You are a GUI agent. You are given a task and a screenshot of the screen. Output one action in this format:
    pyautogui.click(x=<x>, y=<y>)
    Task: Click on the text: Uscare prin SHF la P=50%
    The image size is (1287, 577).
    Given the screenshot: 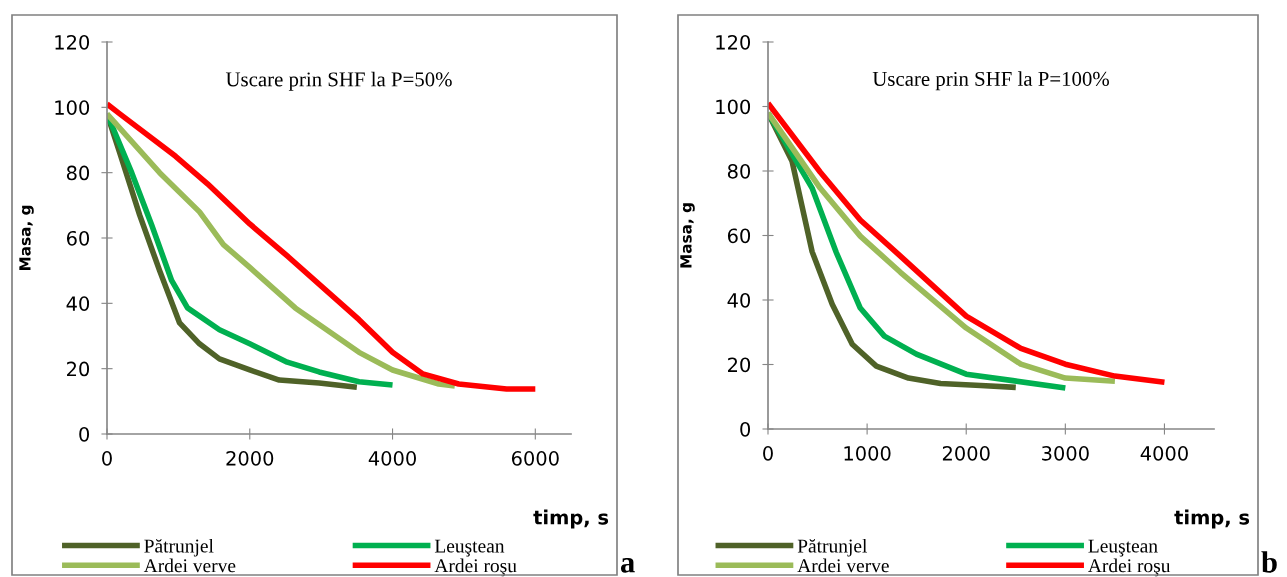 What is the action you would take?
    pyautogui.click(x=338, y=81)
    